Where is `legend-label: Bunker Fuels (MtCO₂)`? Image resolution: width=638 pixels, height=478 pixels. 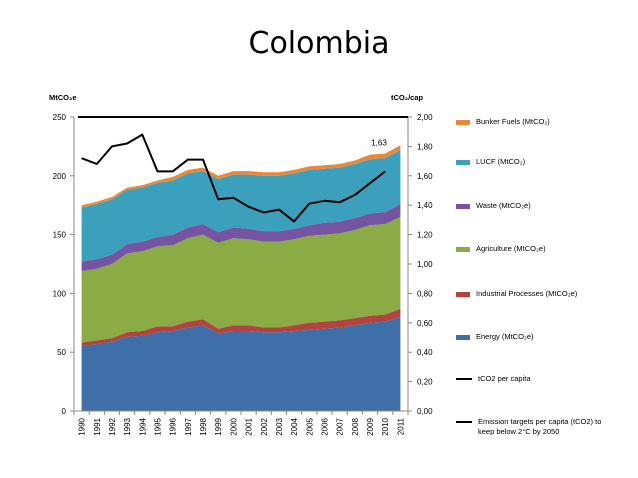
legend-label: Bunker Fuels (MtCO₂) is located at coordinates (513, 121).